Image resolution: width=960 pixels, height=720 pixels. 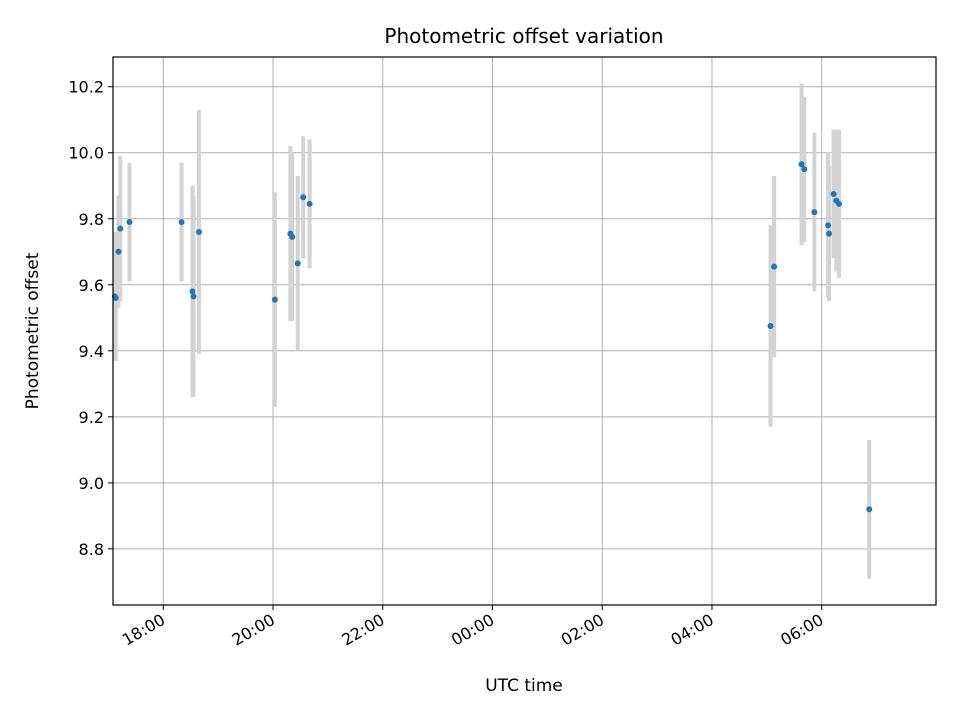 I want to click on chart-title: Photometric offset variation, so click(x=523, y=36).